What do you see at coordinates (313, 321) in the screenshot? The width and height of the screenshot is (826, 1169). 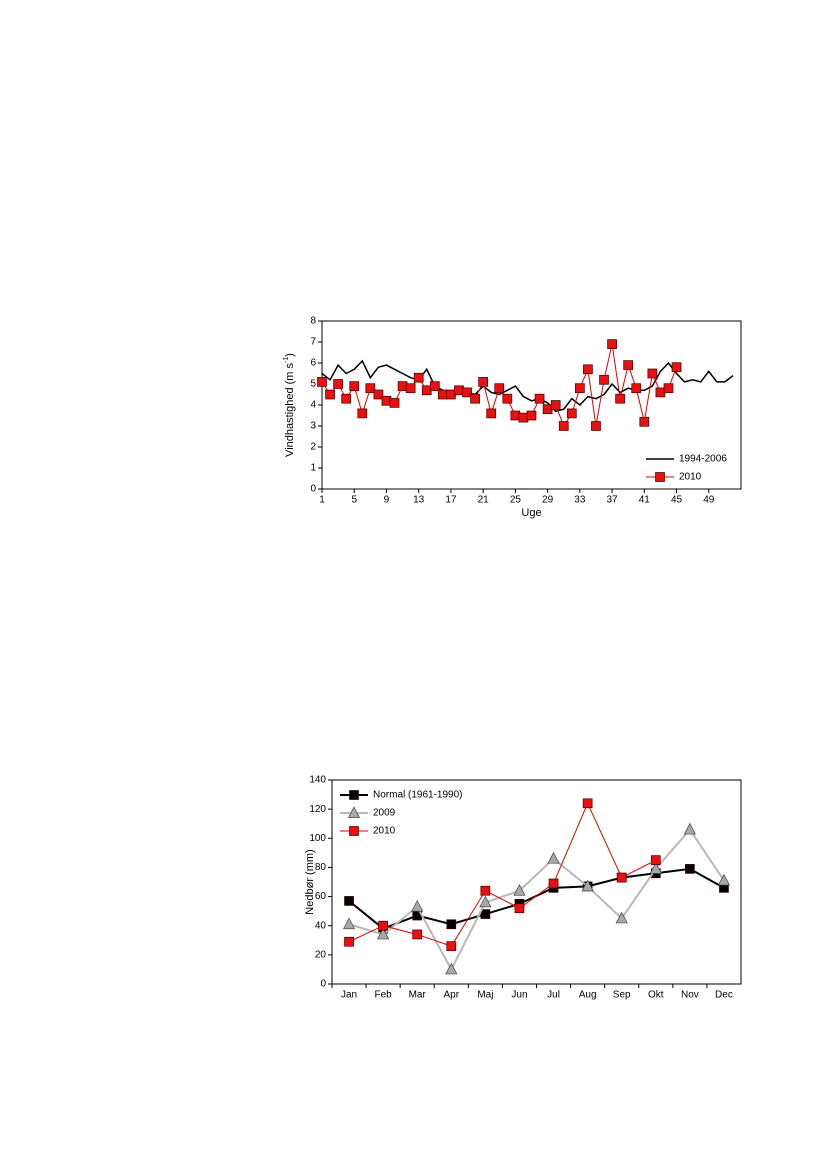 I see `y-tick-label: 8` at bounding box center [313, 321].